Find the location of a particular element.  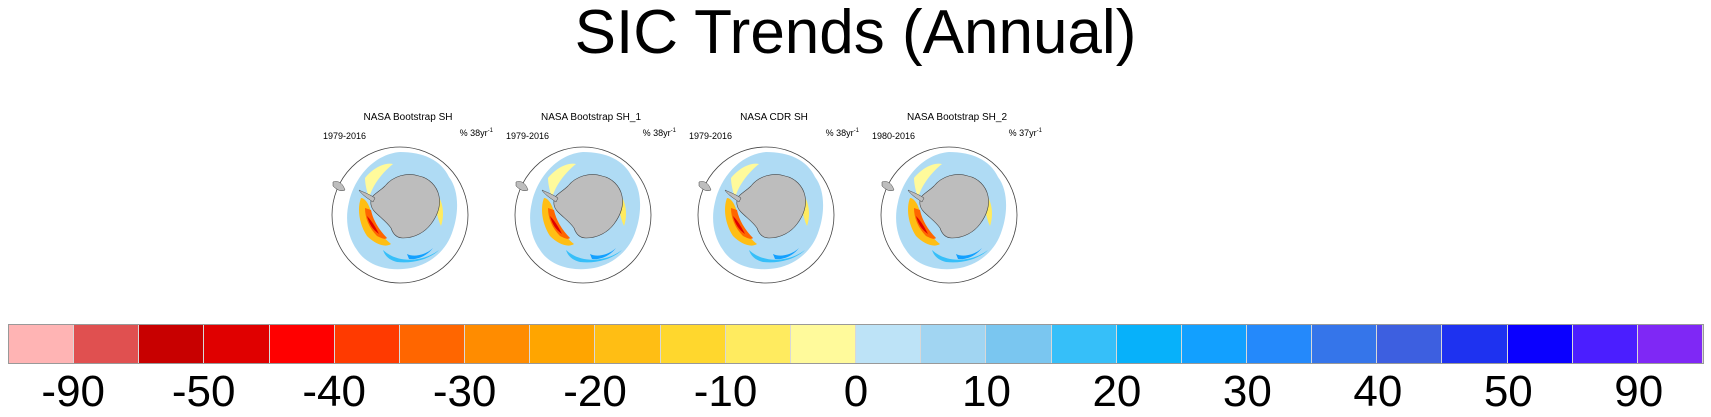

panel-title: NASA Bootstrap SH_2 is located at coordinates (957, 117).